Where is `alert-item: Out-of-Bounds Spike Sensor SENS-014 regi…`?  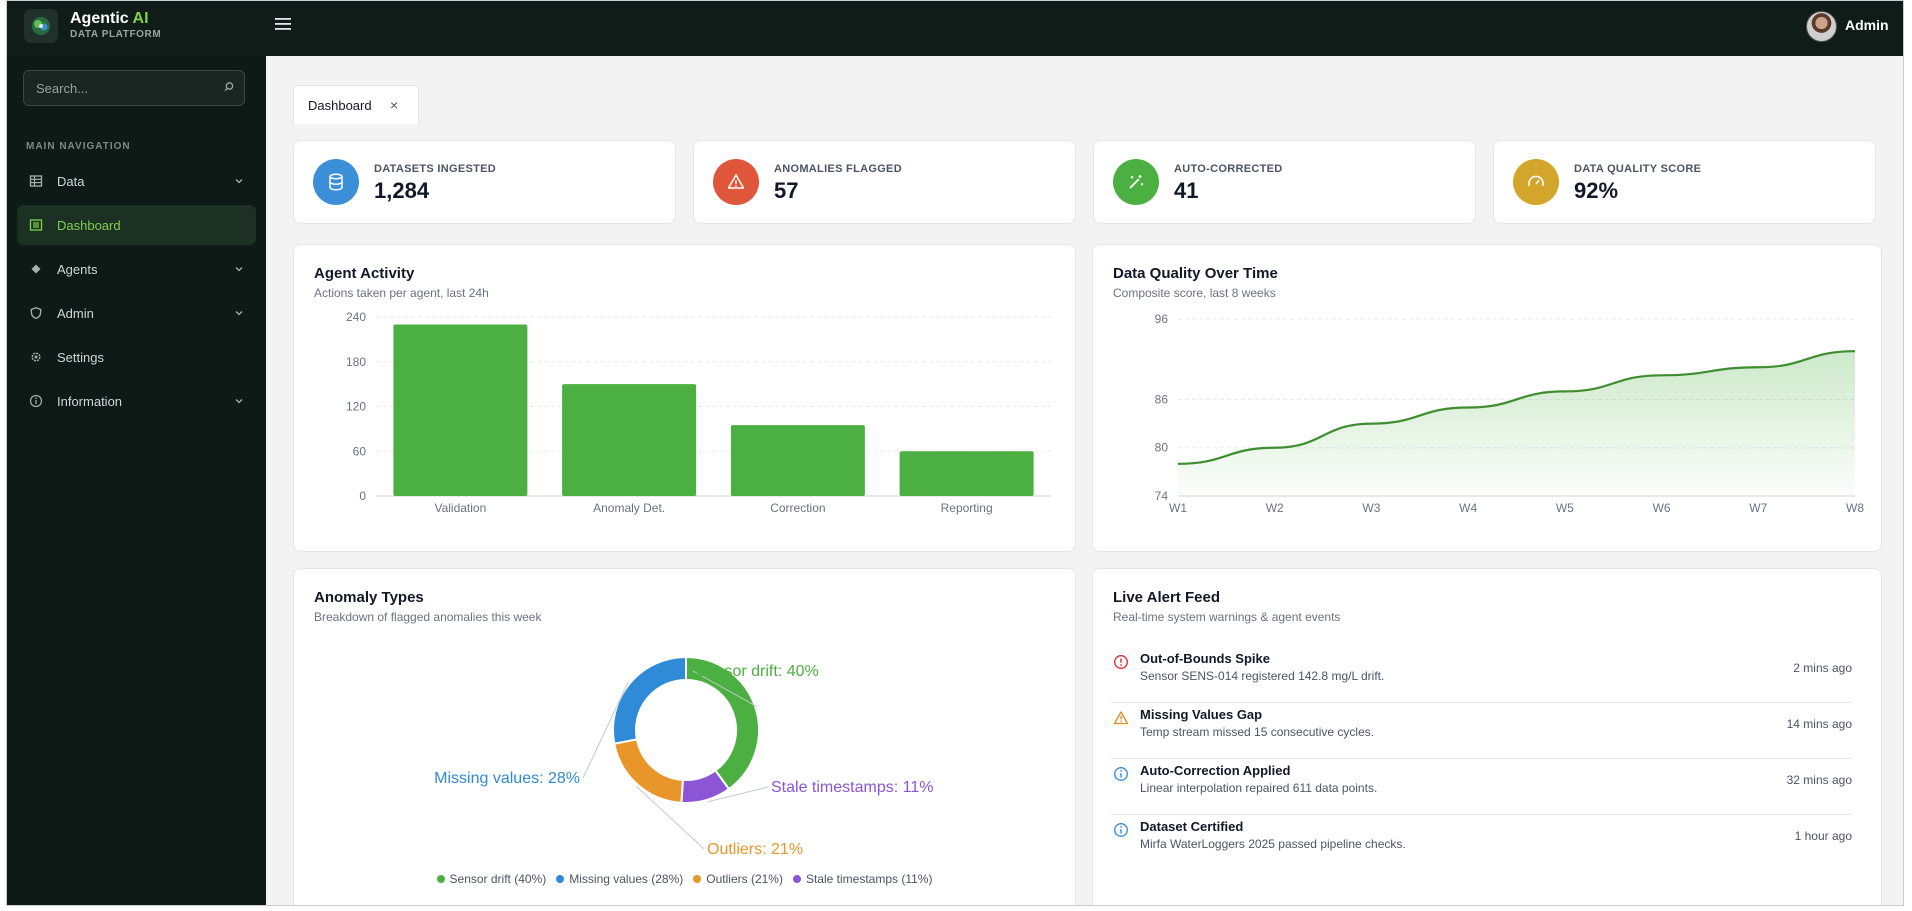 alert-item: Out-of-Bounds Spike Sensor SENS-014 regi… is located at coordinates (1481, 675).